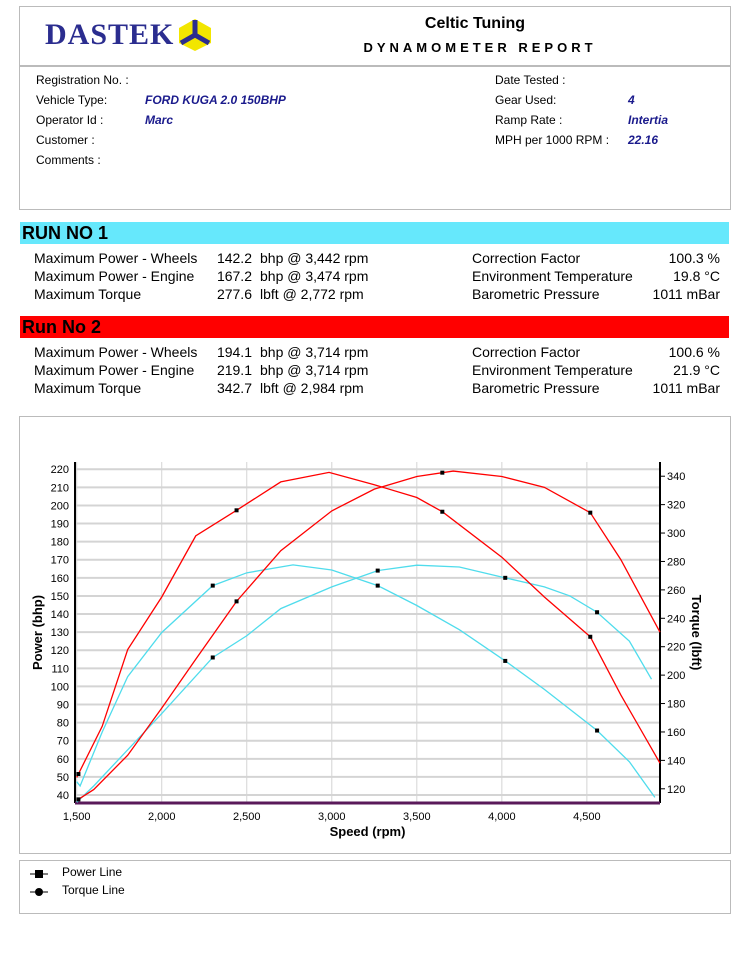 This screenshot has width=751, height=980. I want to click on x-tick-label: 3,500, so click(417, 817).